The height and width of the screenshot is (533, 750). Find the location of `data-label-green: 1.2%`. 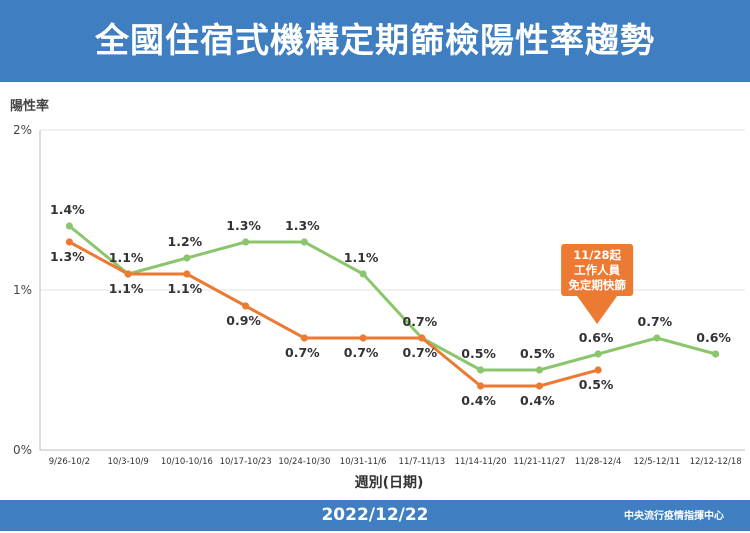

data-label-green: 1.2% is located at coordinates (185, 241).